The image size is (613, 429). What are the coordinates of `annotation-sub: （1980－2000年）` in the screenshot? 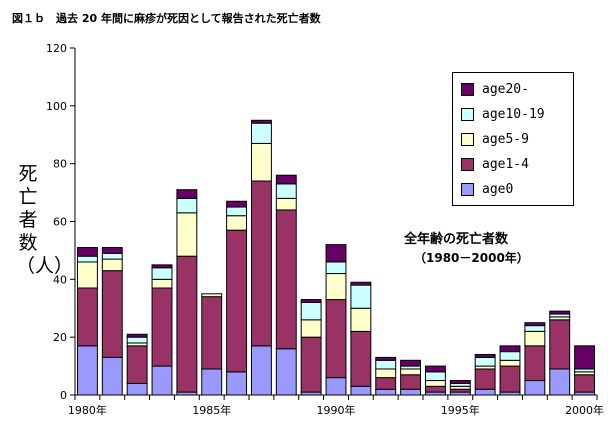 It's located at (471, 258).